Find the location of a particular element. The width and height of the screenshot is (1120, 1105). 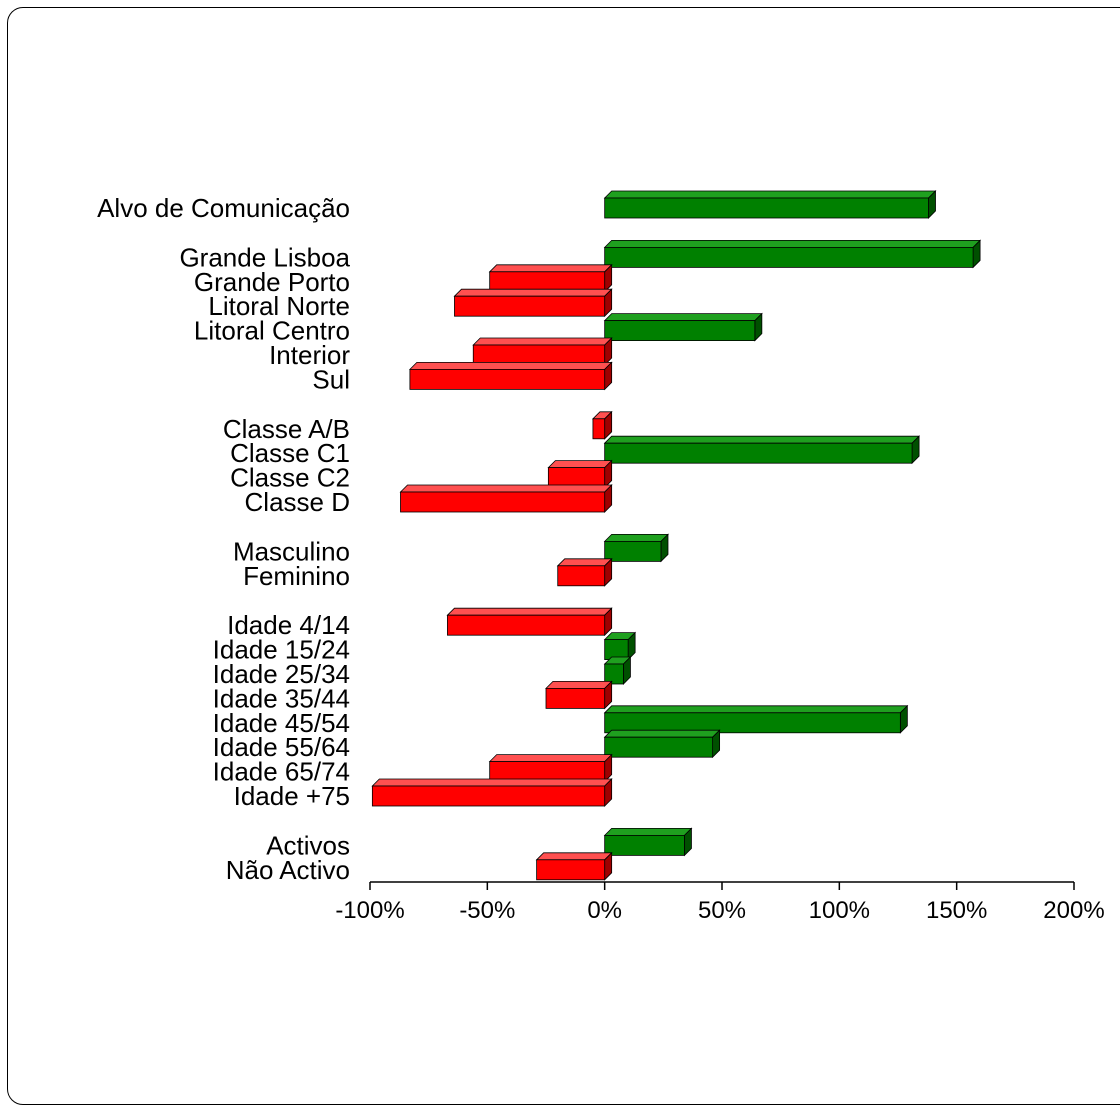

category-label: Idade 25/34 is located at coordinates (281, 674).